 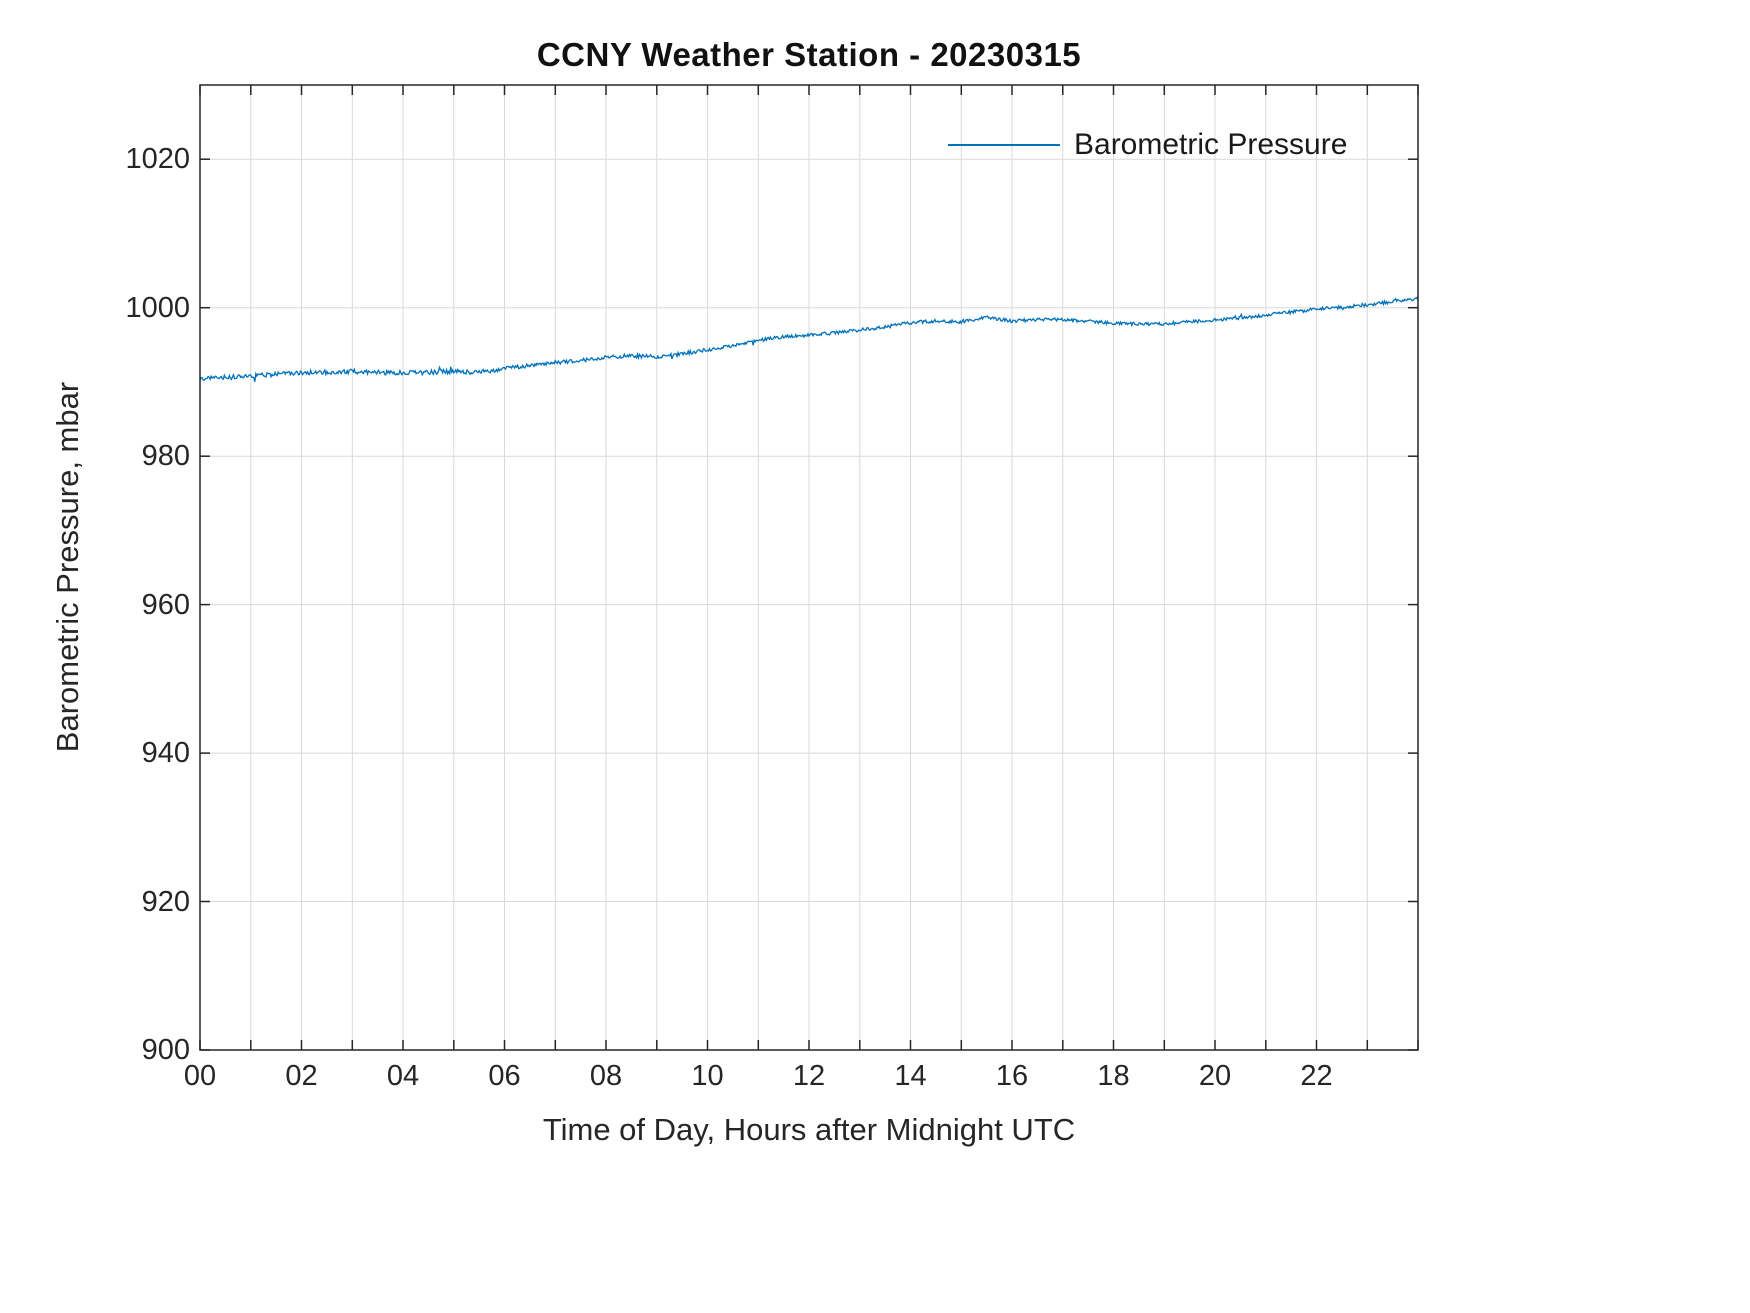 What do you see at coordinates (200, 1076) in the screenshot?
I see `x-tick-label: 00` at bounding box center [200, 1076].